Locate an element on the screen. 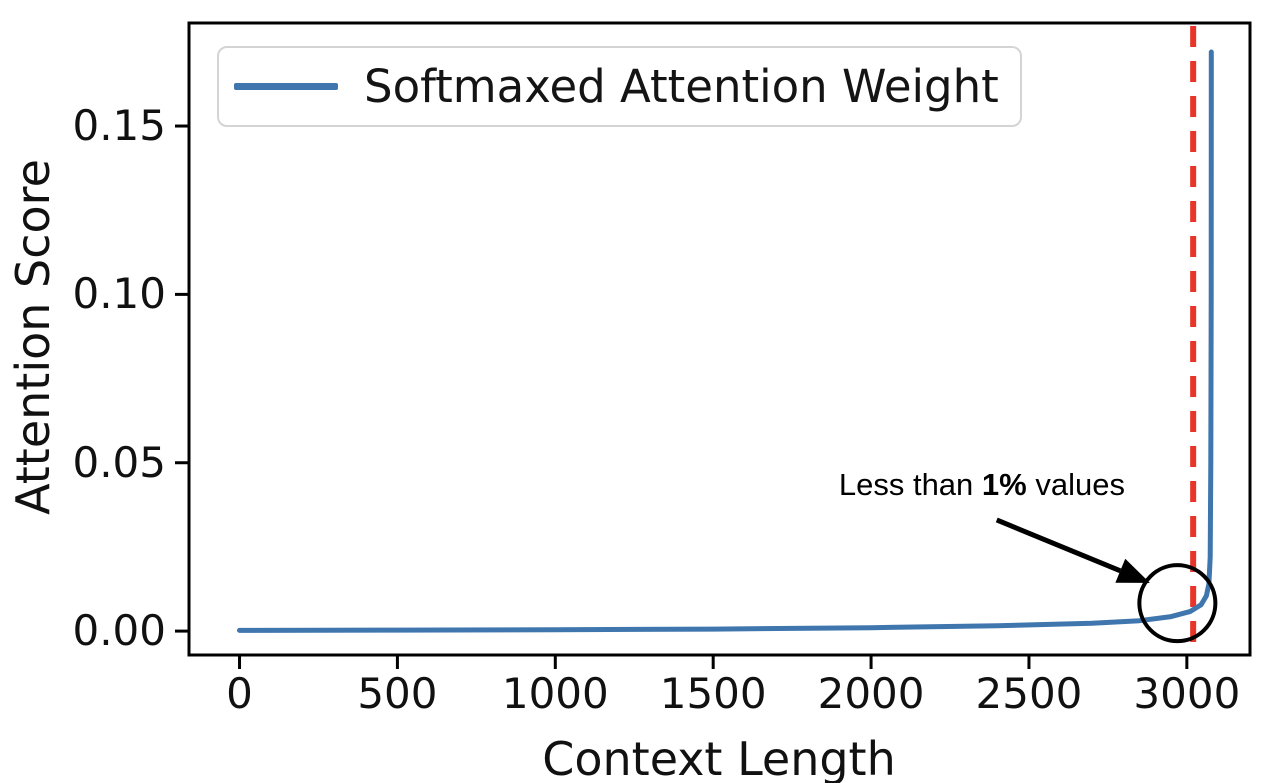 The image size is (1280, 783). x-tick-label-2000: 2000 is located at coordinates (871, 693).